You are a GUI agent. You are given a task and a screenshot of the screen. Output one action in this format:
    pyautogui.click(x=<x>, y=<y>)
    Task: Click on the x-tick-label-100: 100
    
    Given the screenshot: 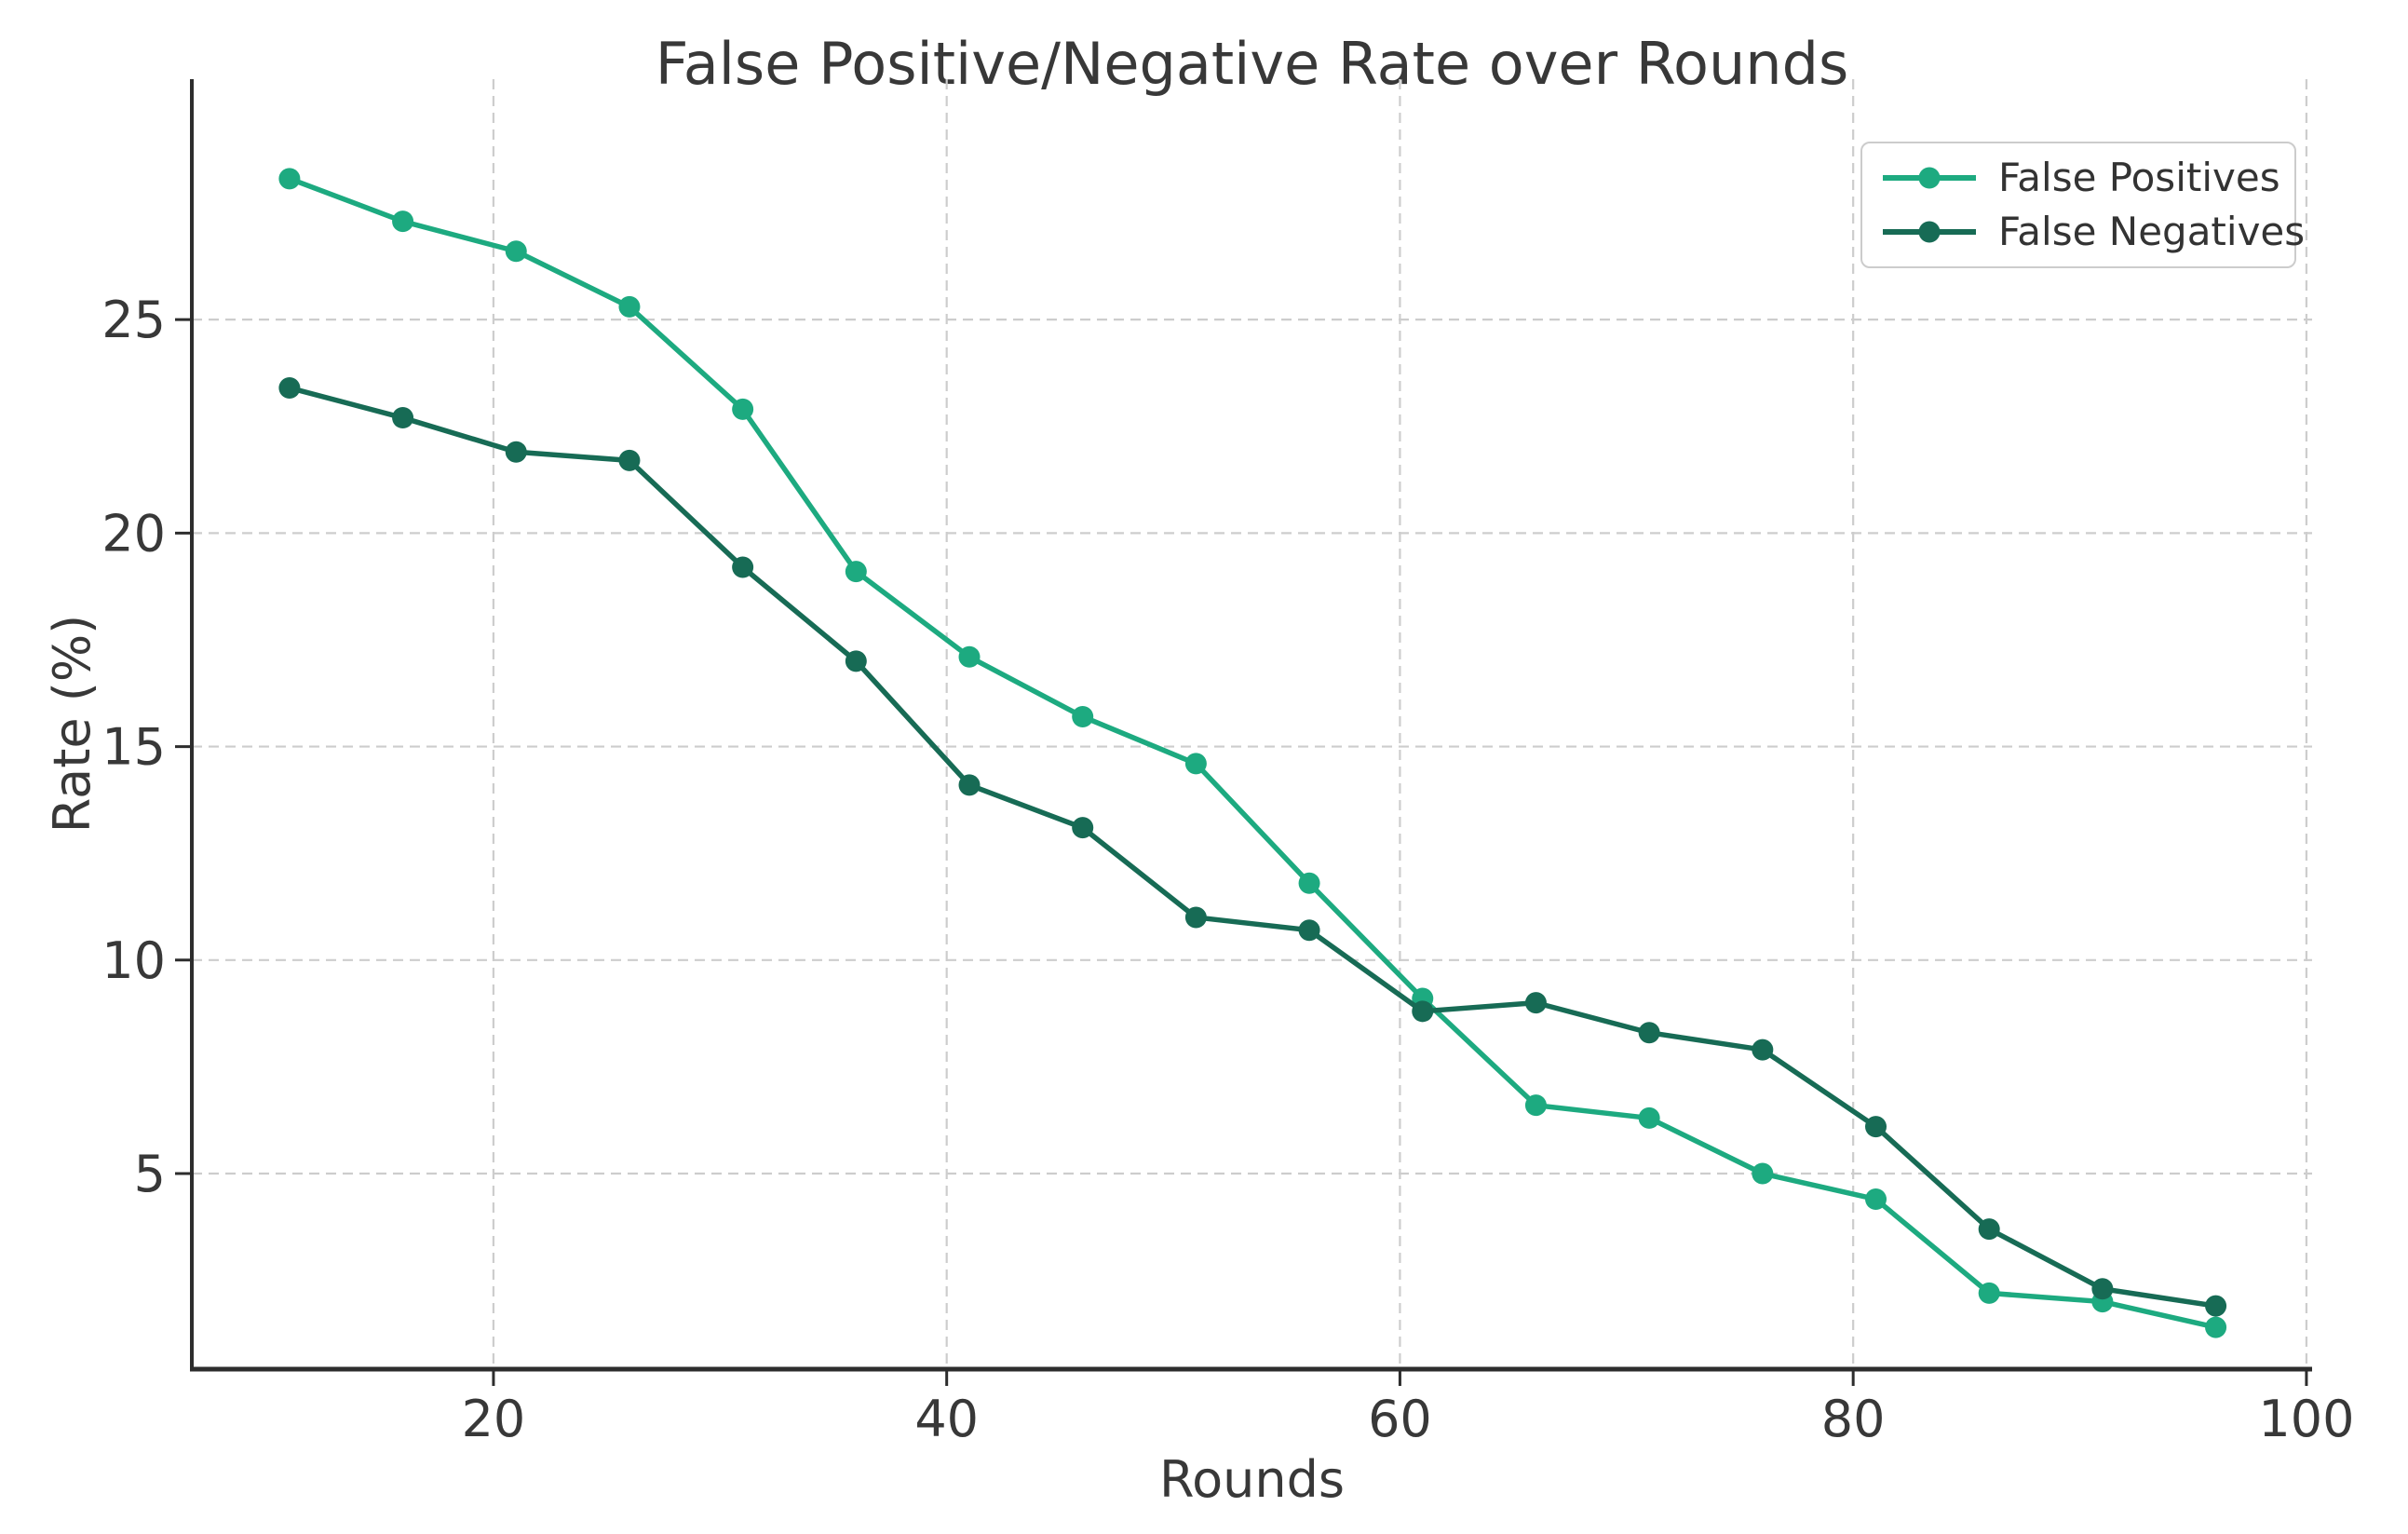 What is the action you would take?
    pyautogui.click(x=2306, y=1419)
    